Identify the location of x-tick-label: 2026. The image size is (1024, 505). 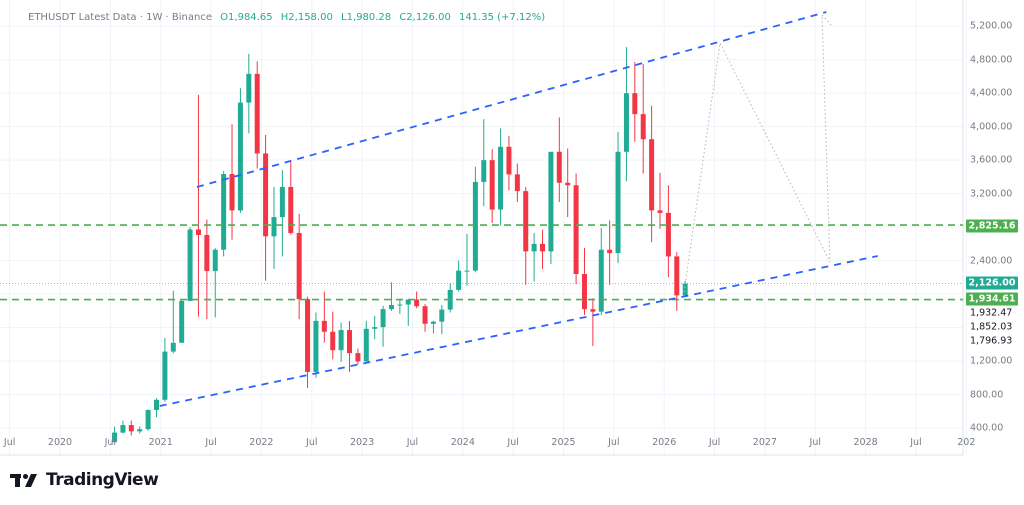
(664, 442).